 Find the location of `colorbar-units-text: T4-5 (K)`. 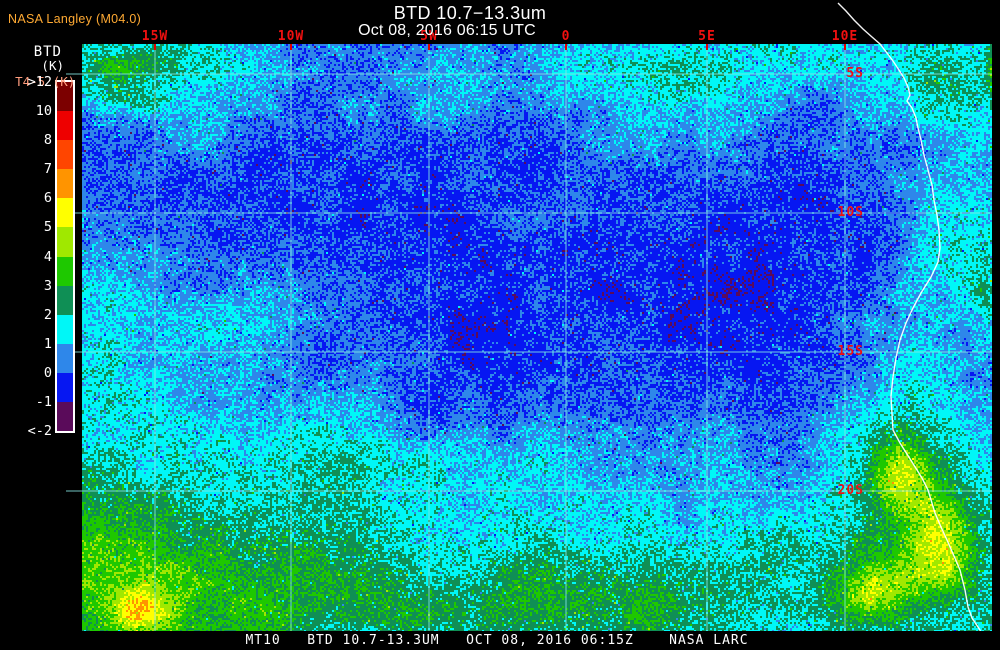

colorbar-units-text: T4-5 (K) is located at coordinates (45, 81).